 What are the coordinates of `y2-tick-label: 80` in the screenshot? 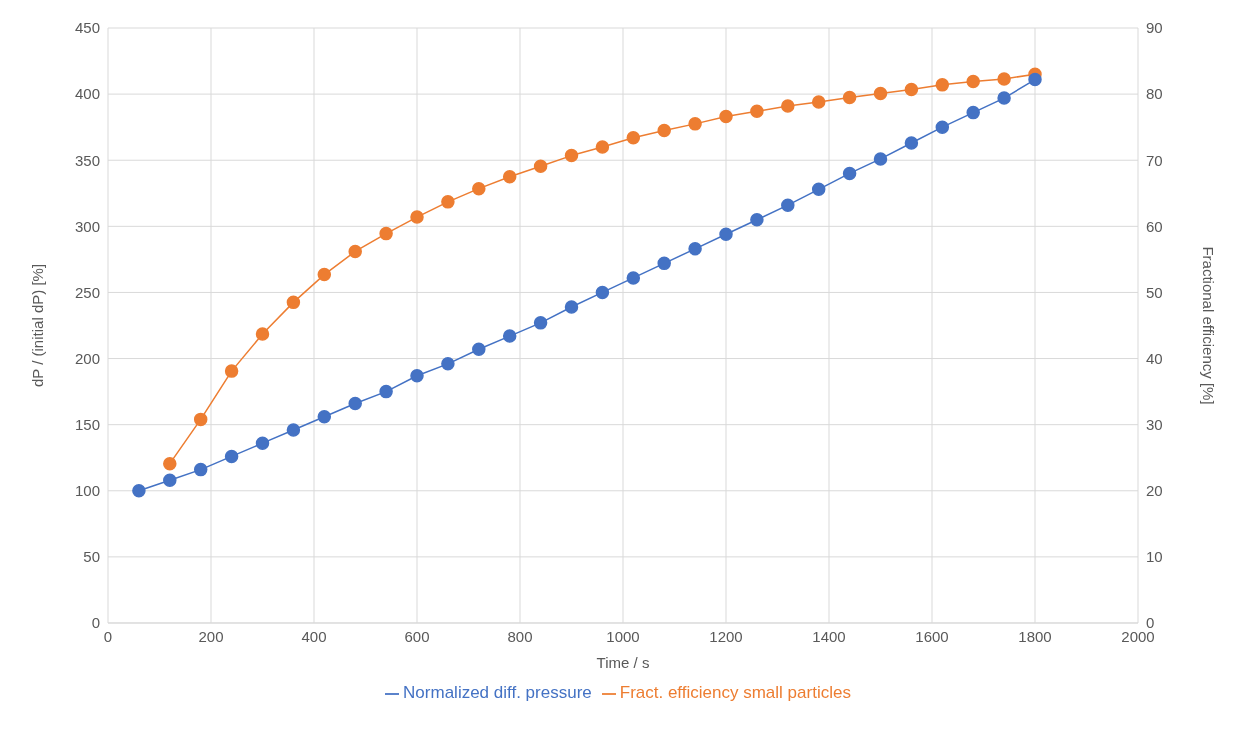 It's located at (1154, 94).